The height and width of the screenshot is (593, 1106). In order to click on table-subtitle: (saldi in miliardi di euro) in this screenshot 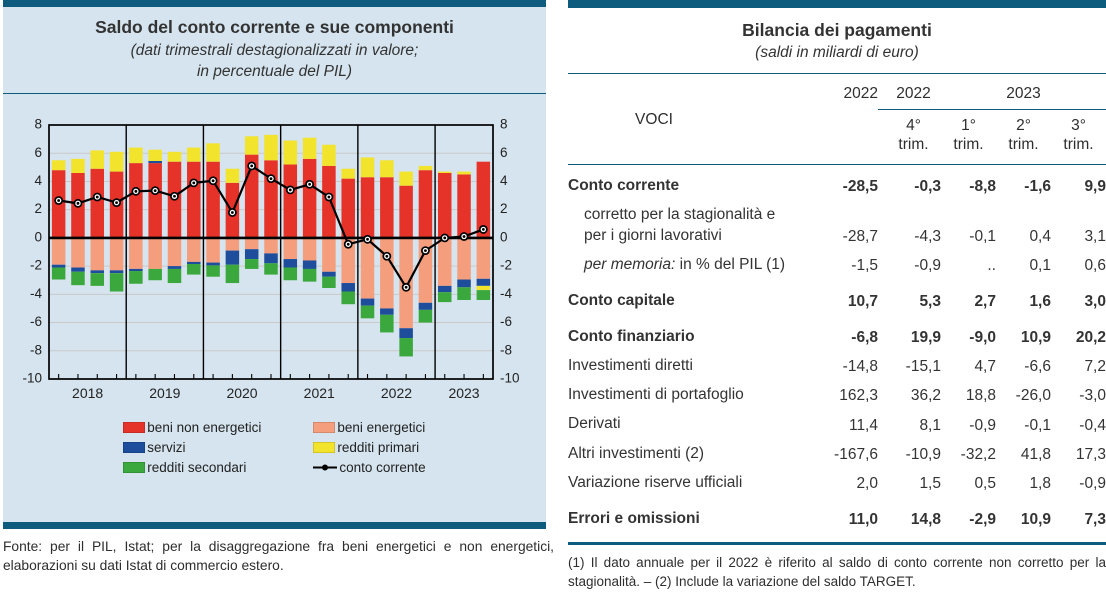, I will do `click(837, 52)`.